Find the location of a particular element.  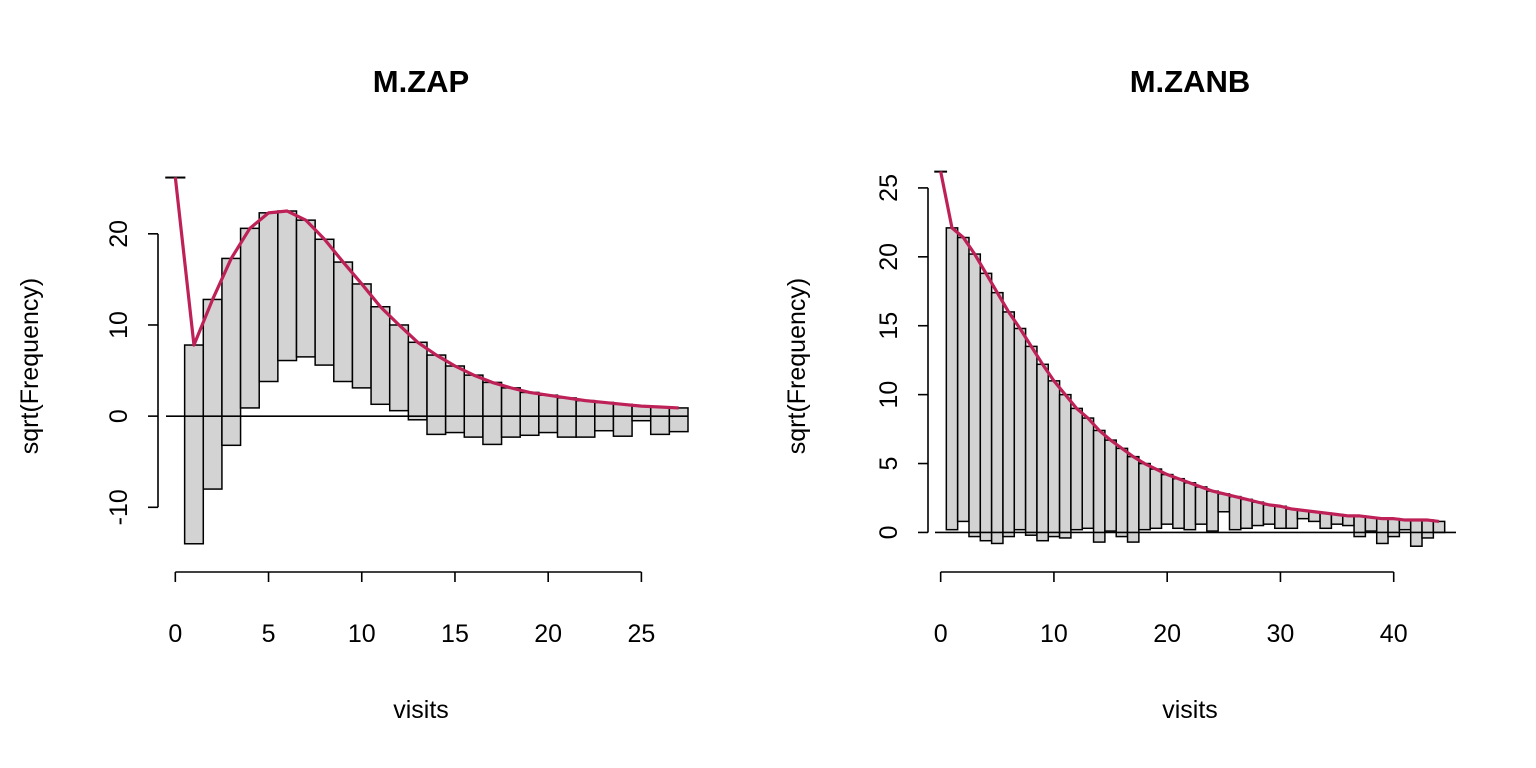

x-tick-label: 30 is located at coordinates (1281, 634).